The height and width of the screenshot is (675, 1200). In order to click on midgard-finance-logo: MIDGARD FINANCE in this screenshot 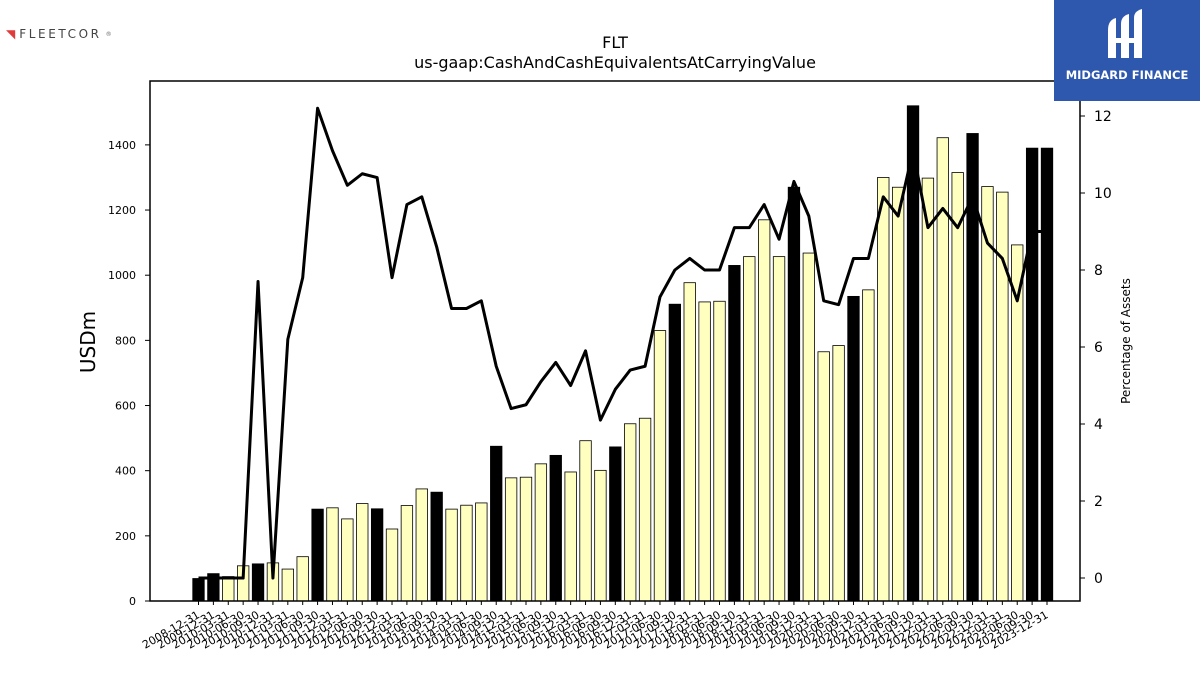, I will do `click(1127, 50)`.